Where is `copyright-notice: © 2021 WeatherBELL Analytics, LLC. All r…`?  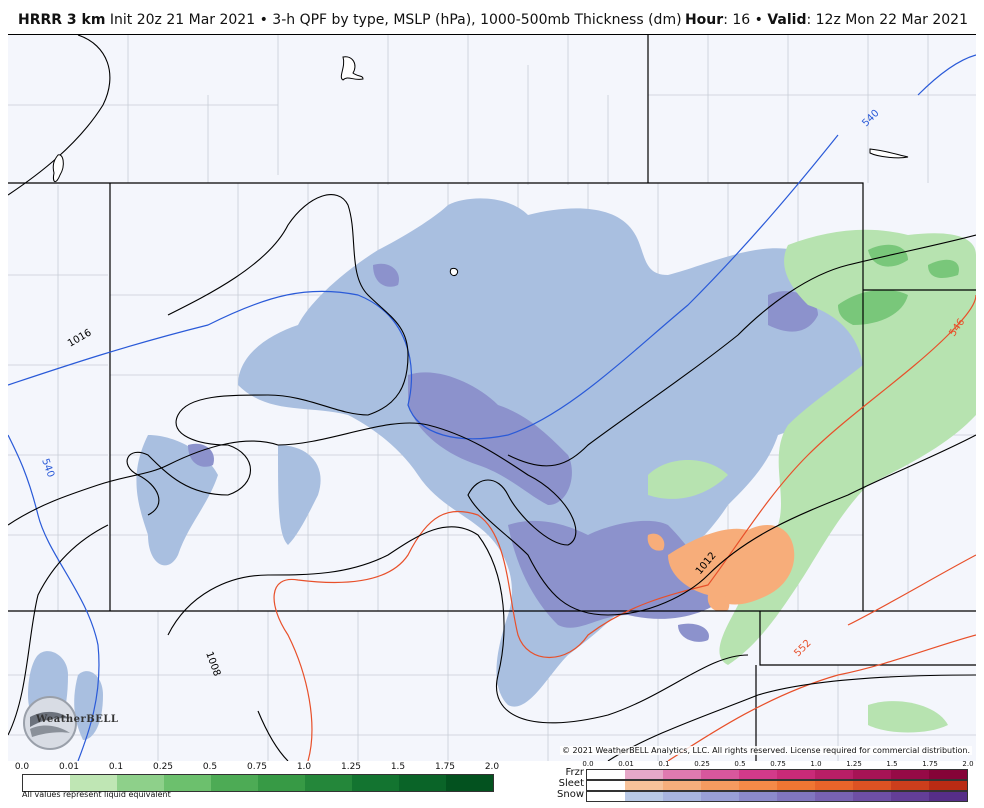 copyright-notice: © 2021 WeatherBELL Analytics, LLC. All r… is located at coordinates (766, 750).